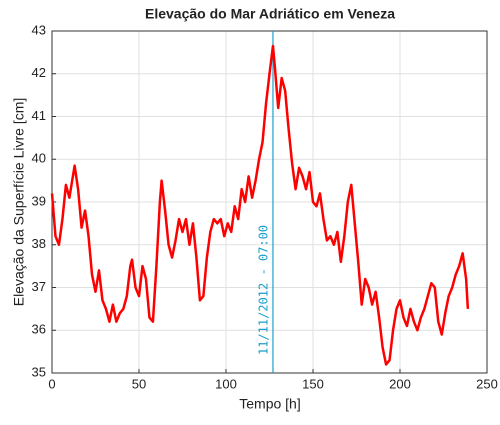  I want to click on y-tick-label: 37, so click(39, 286).